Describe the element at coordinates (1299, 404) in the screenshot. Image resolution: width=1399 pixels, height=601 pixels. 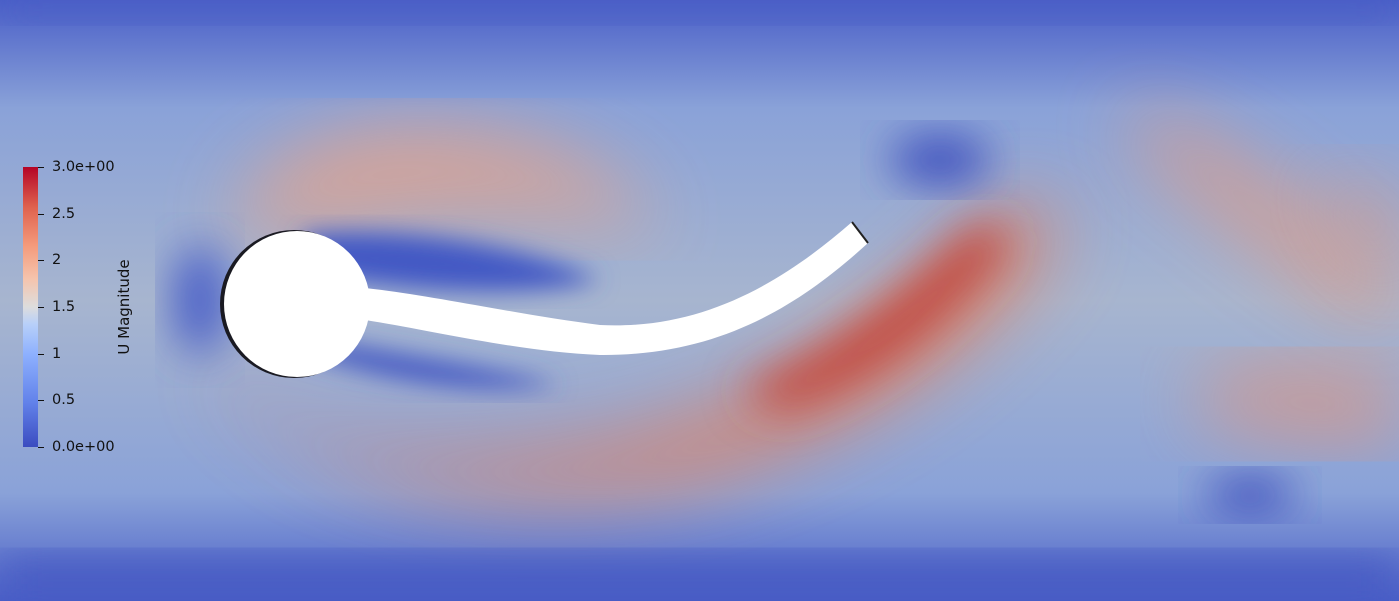
I see `wake-streak-lower` at that location.